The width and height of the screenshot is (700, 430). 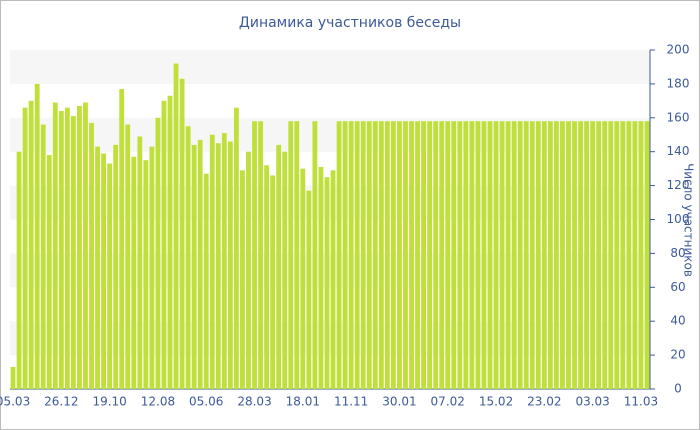 I want to click on y-tick-label: 120, so click(x=678, y=185).